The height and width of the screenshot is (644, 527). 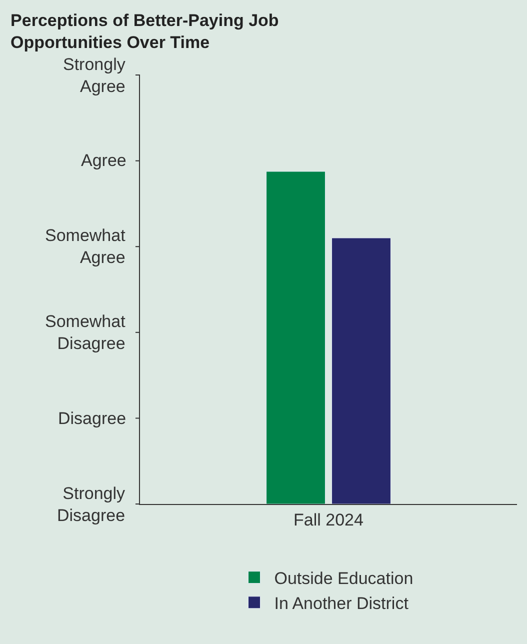 I want to click on text: Agree, so click(x=103, y=160).